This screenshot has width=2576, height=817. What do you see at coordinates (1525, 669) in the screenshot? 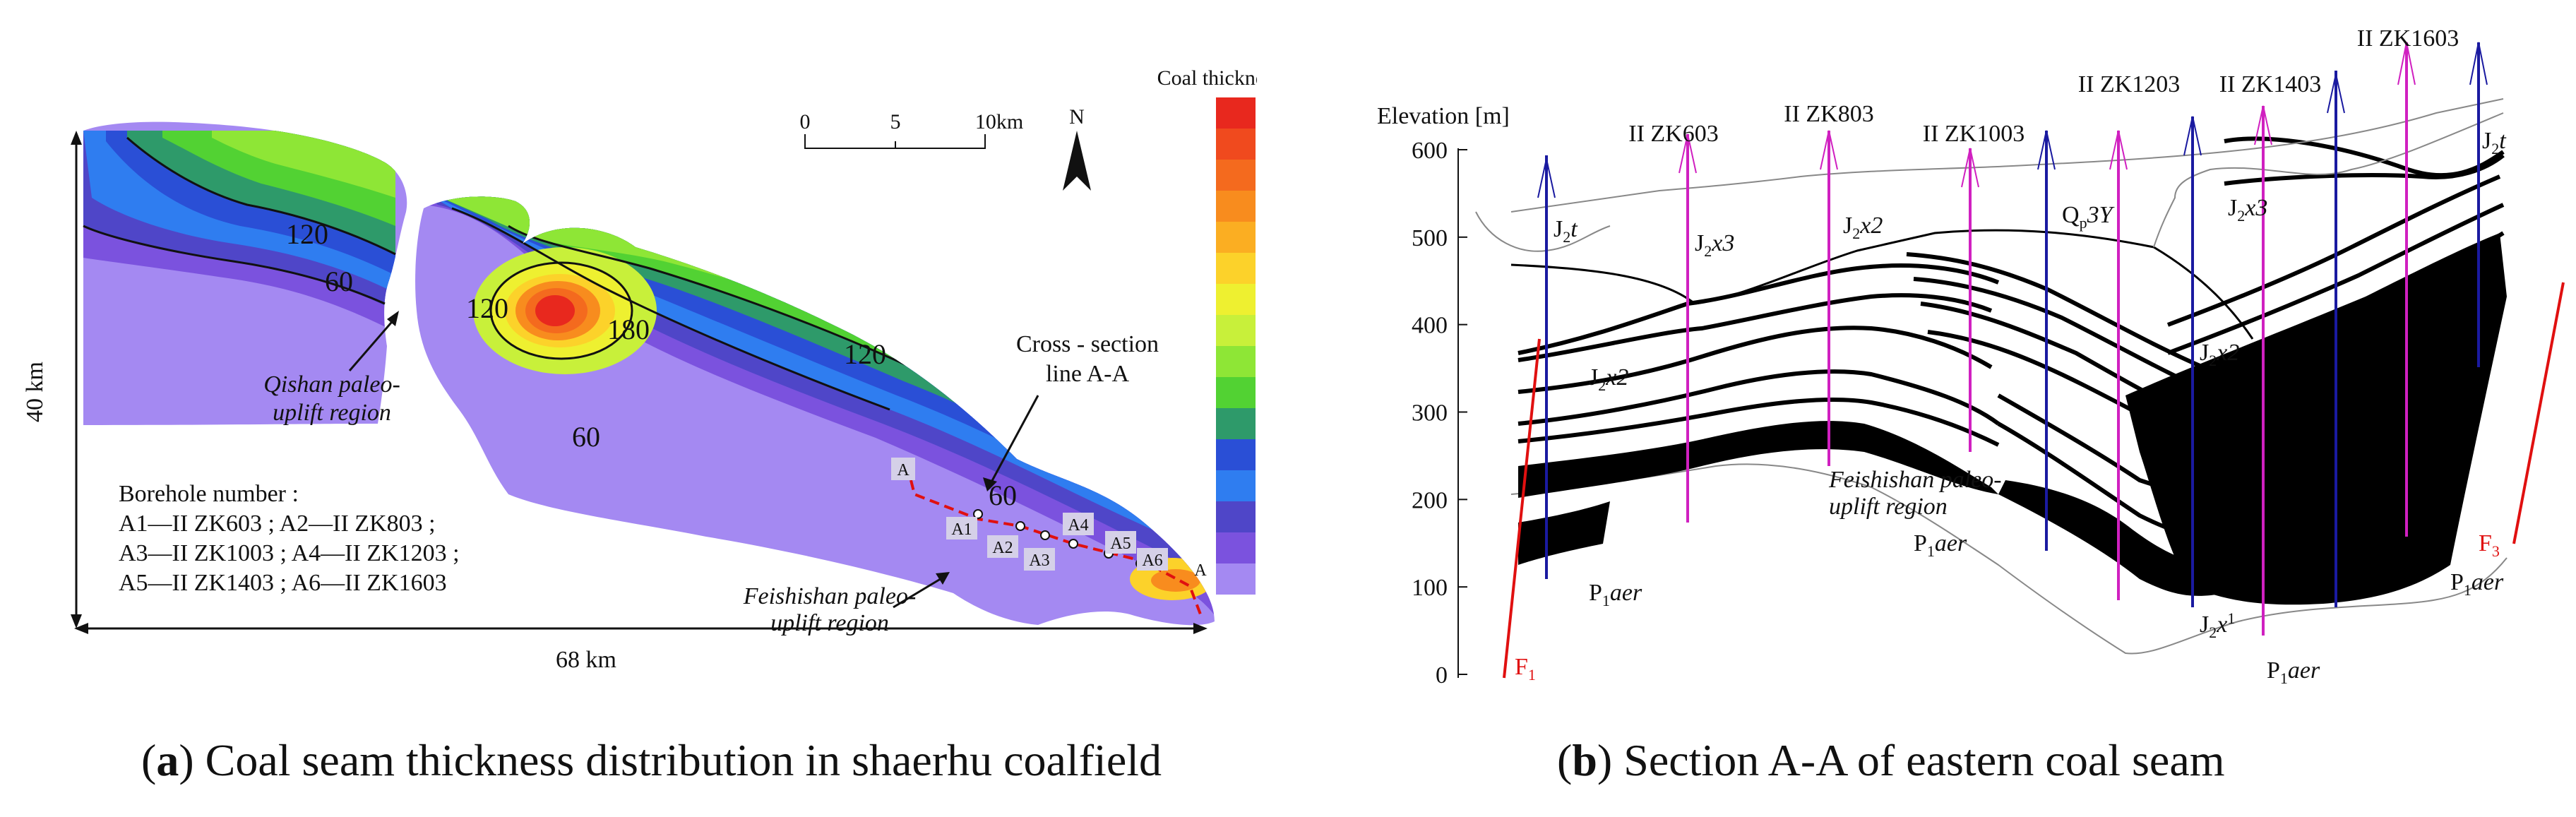
I see `fault-label: F1` at bounding box center [1525, 669].